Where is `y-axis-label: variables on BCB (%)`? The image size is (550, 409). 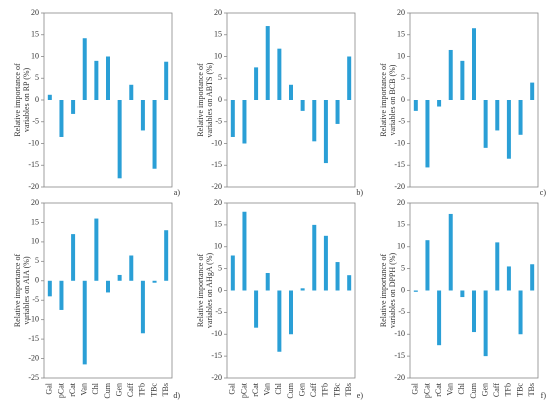 y-axis-label: variables on BCB (%) is located at coordinates (392, 99).